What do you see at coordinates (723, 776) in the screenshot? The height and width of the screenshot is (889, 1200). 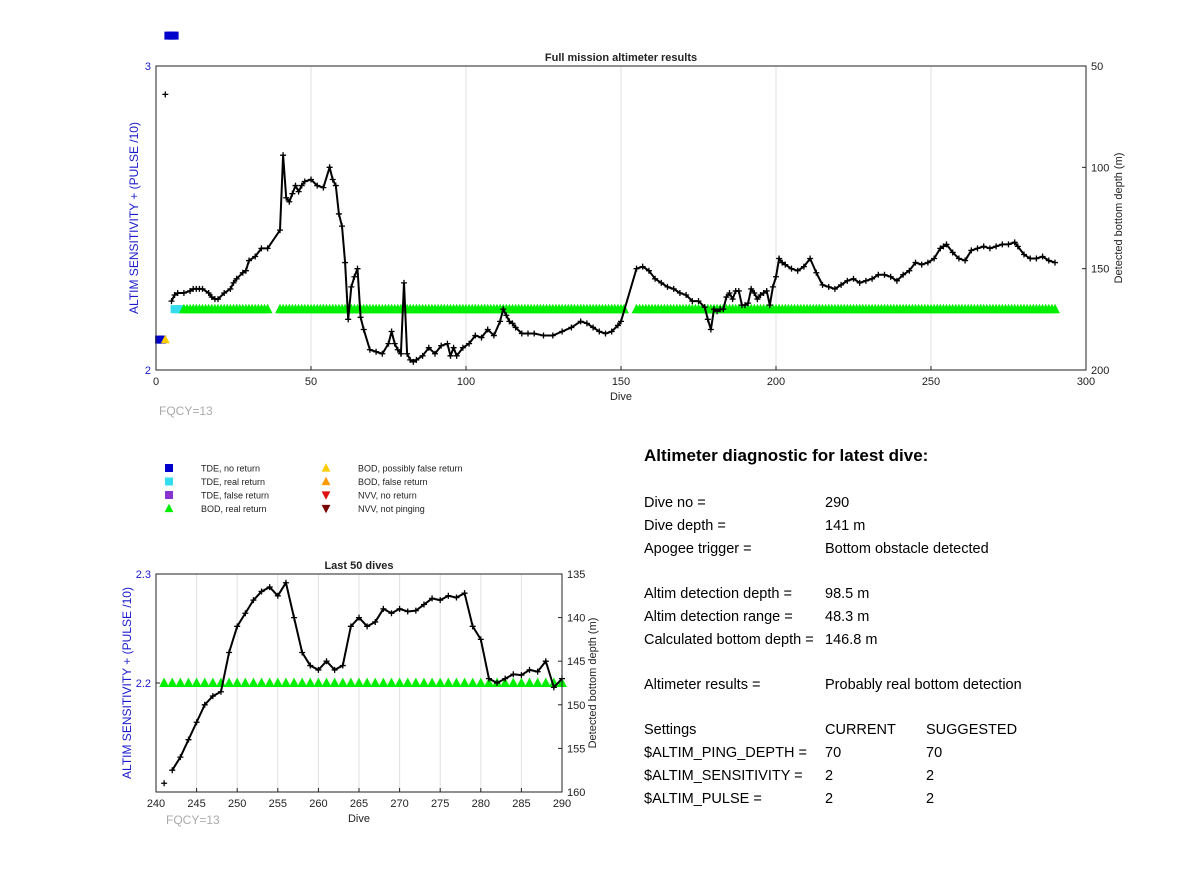 I see `sensitivity-label: $ALTIM_SENSITIVITY =` at bounding box center [723, 776].